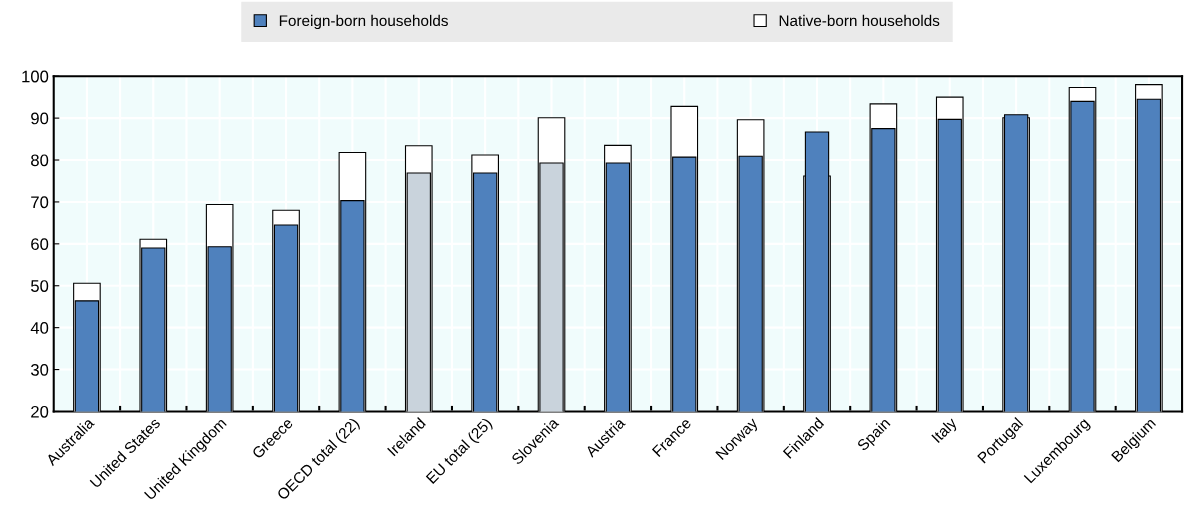 The width and height of the screenshot is (1194, 508). What do you see at coordinates (363, 22) in the screenshot?
I see `legend-label: Foreign-born households` at bounding box center [363, 22].